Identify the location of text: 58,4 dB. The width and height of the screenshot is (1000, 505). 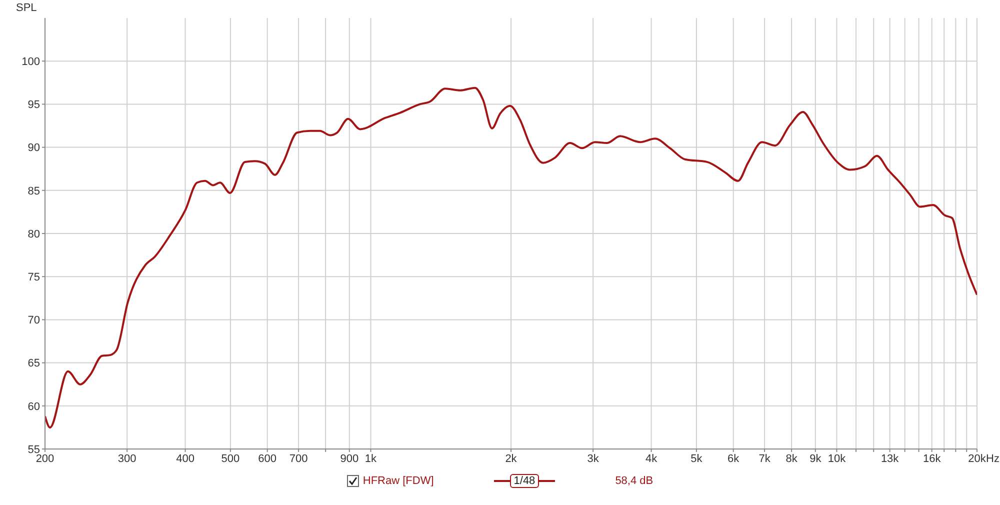
(634, 481).